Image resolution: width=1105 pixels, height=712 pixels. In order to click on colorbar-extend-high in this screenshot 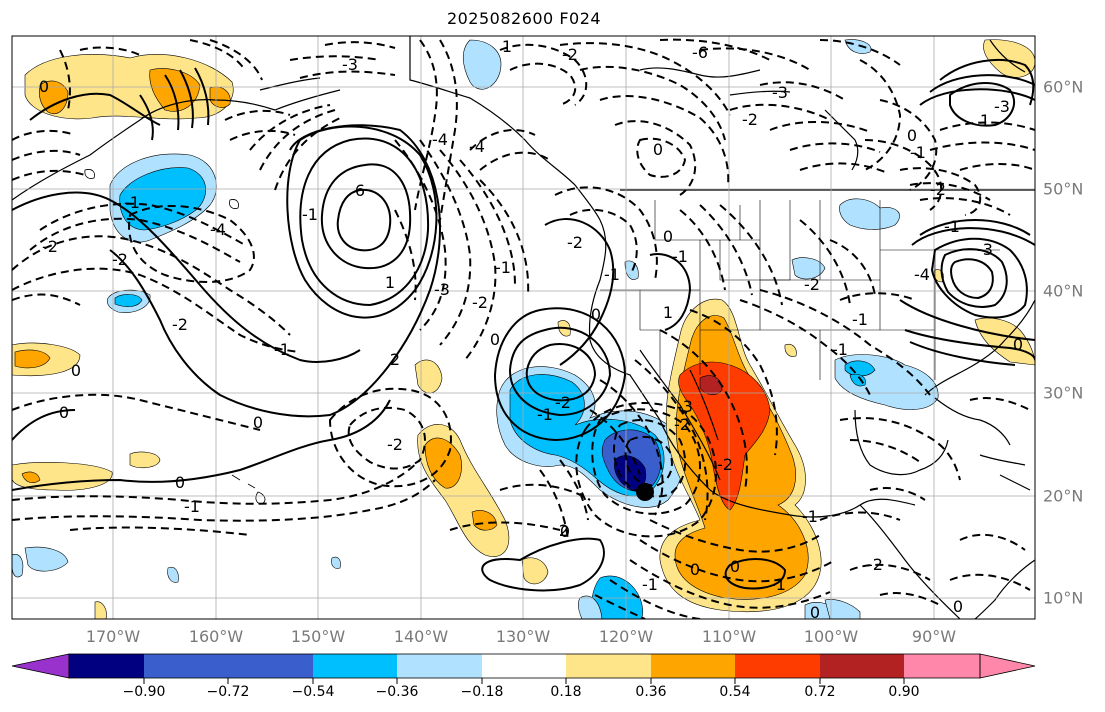, I will do `click(1007, 666)`.